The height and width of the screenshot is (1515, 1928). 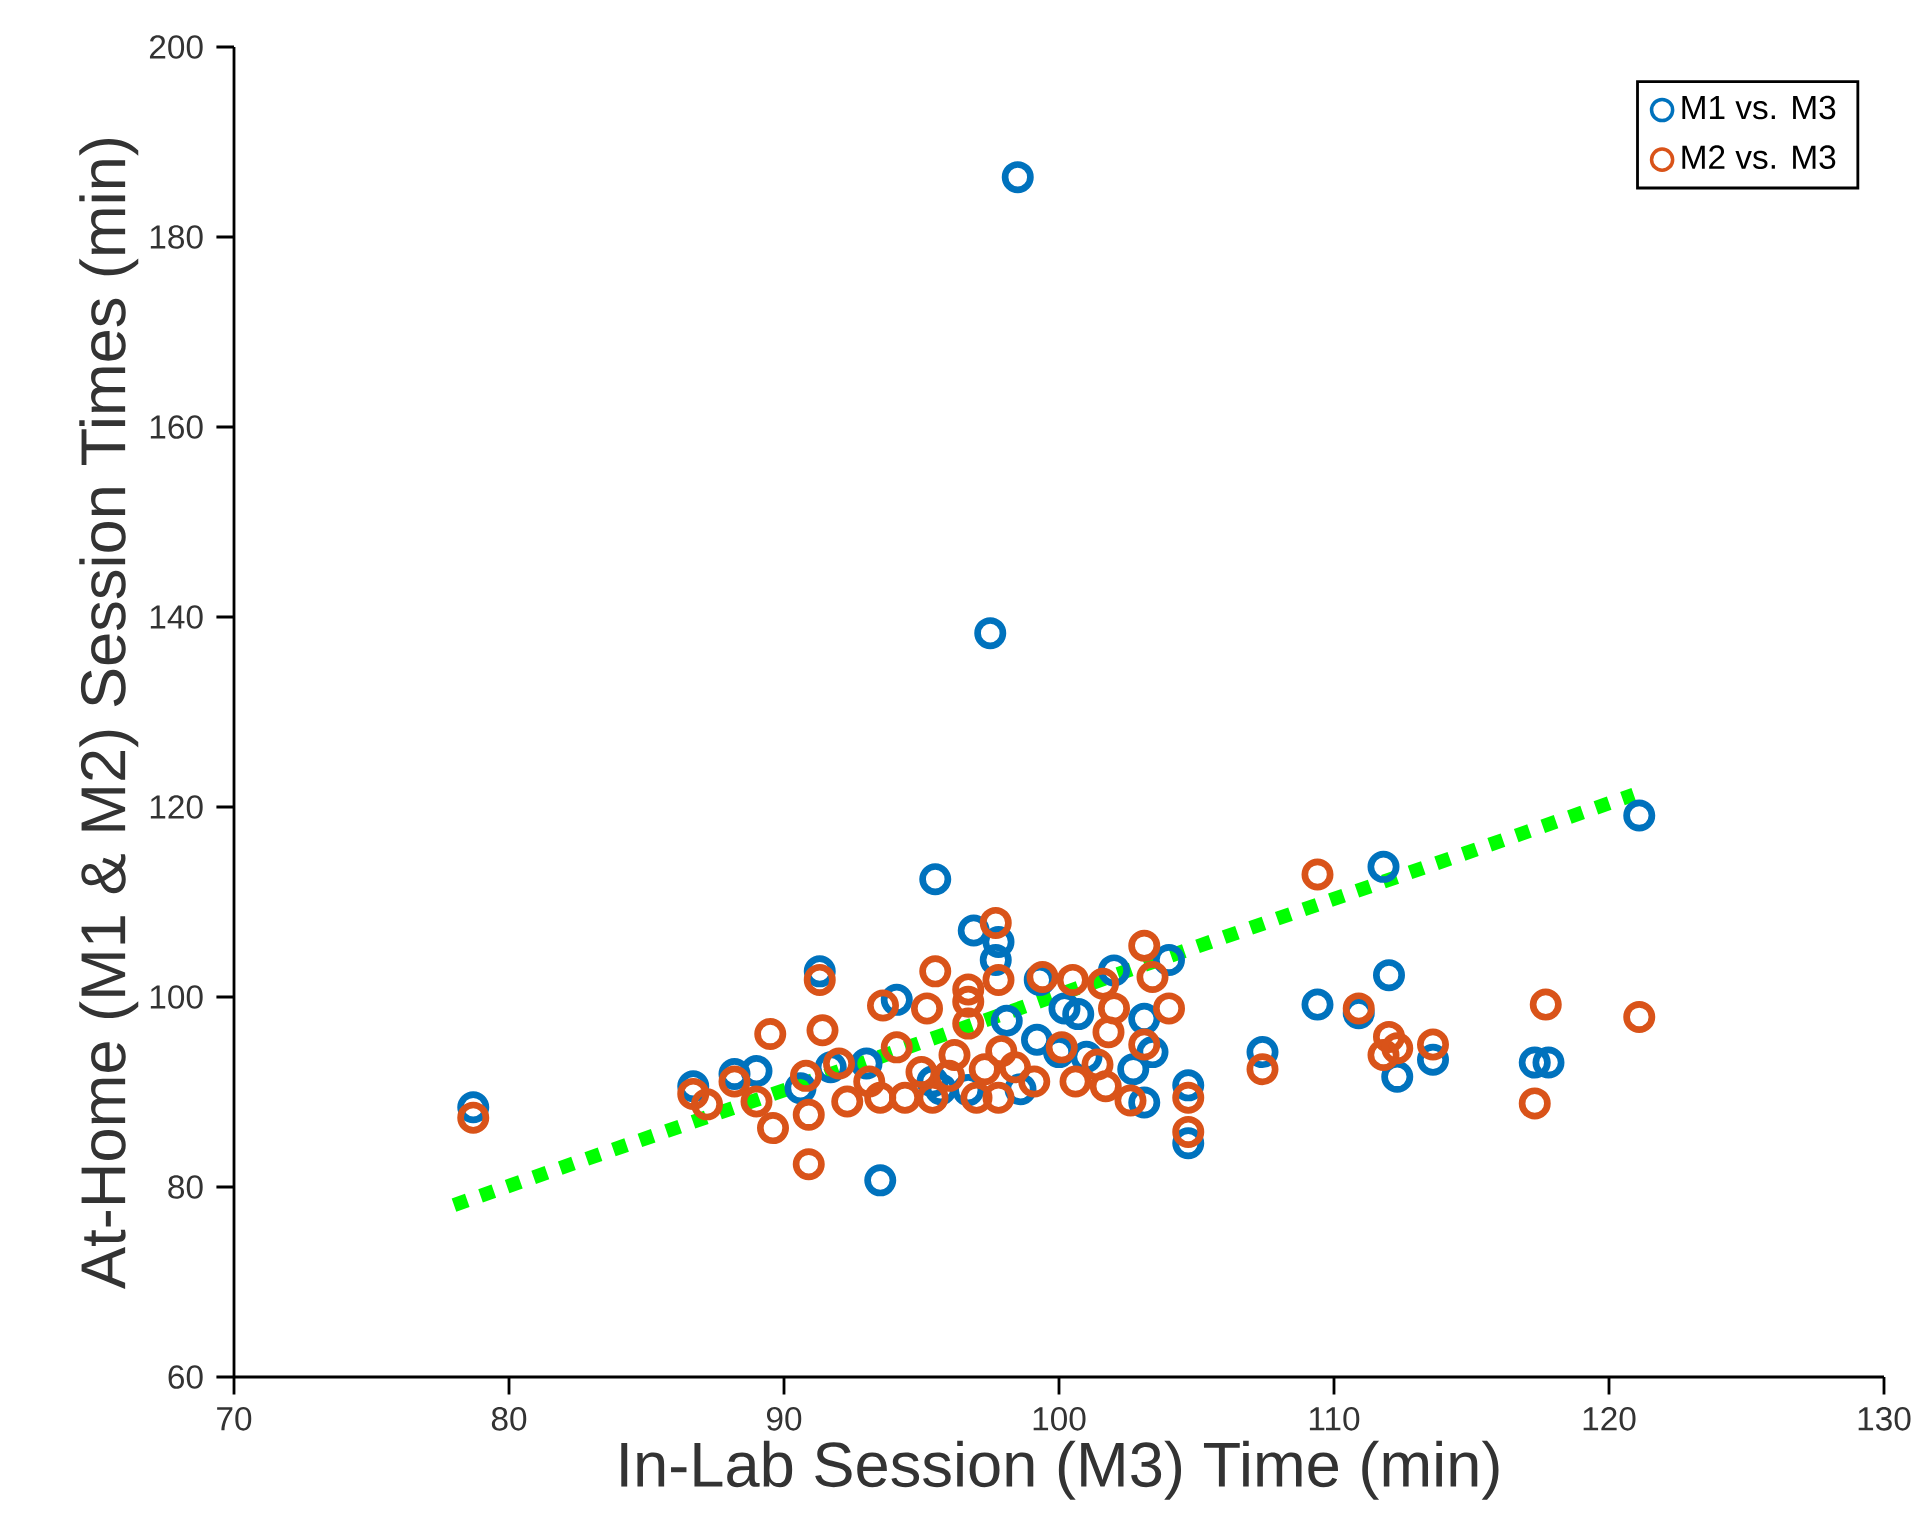 I want to click on y-tick-label: 140, so click(x=176, y=617).